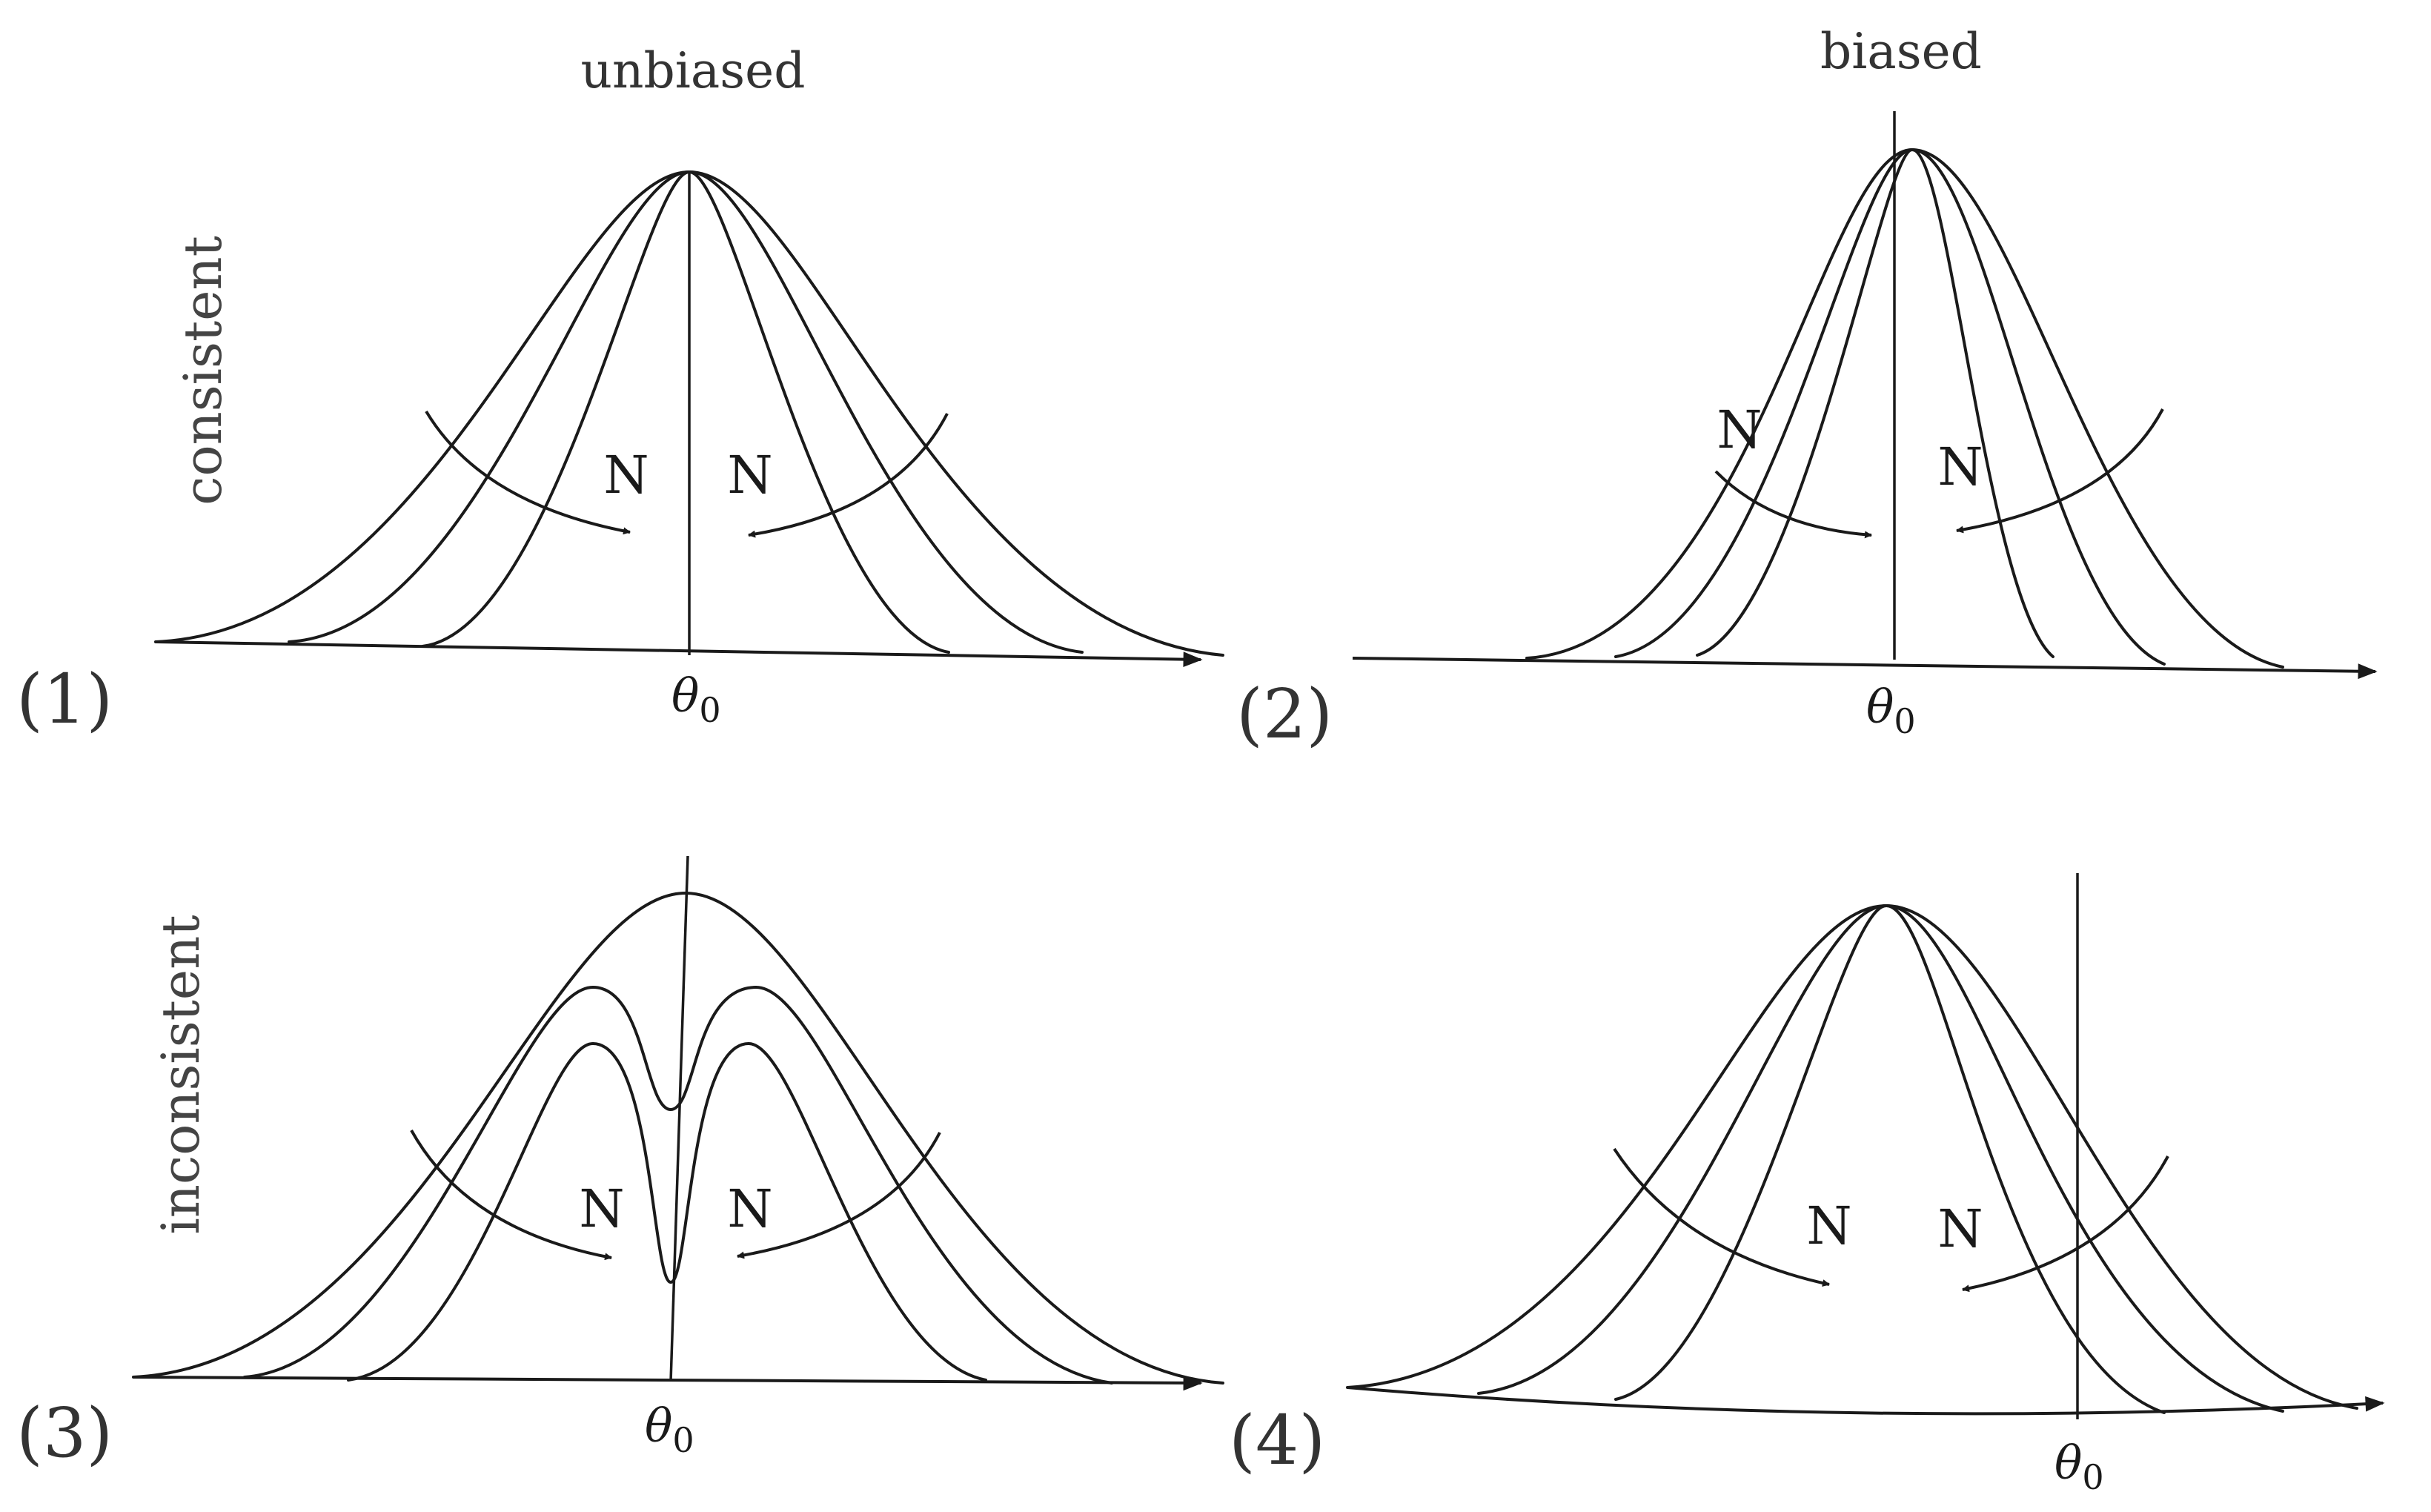 Image resolution: width=2431 pixels, height=1512 pixels. I want to click on panel-3-theta-line, so click(679, 1119).